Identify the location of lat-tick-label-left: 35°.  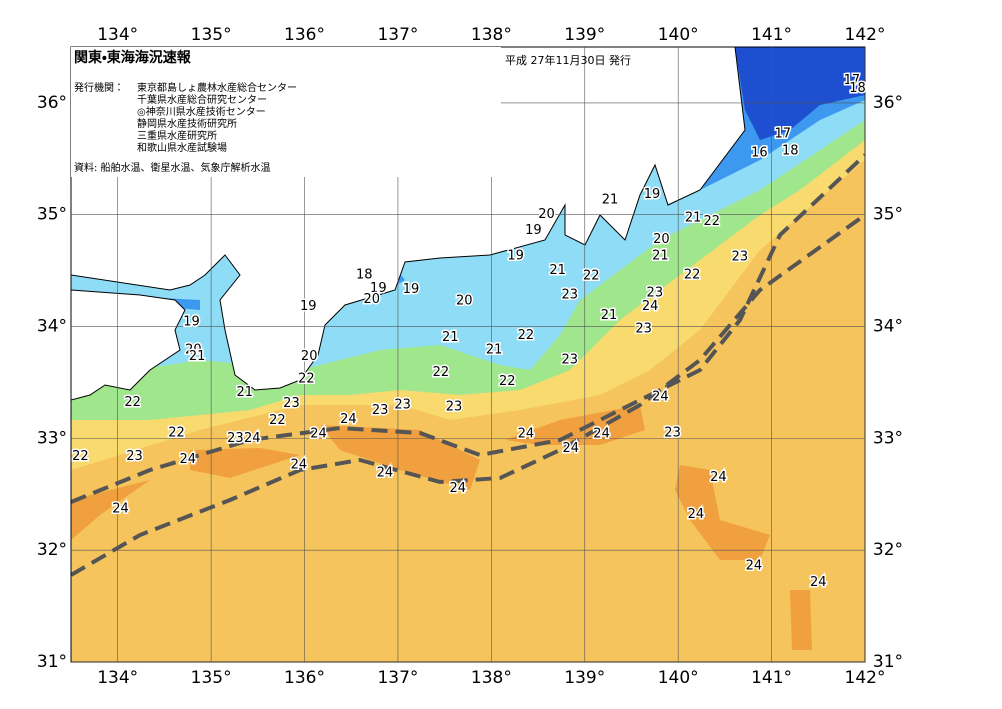
(52, 215).